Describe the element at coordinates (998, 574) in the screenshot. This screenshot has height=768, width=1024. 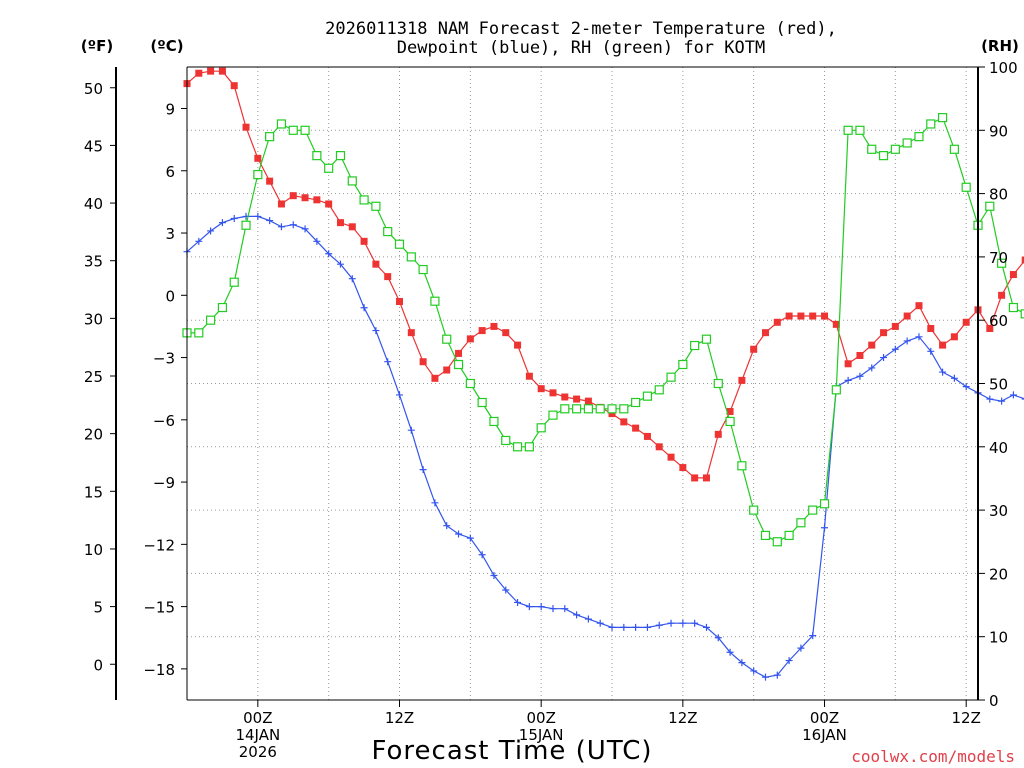
I see `rh-tick-label: 20` at that location.